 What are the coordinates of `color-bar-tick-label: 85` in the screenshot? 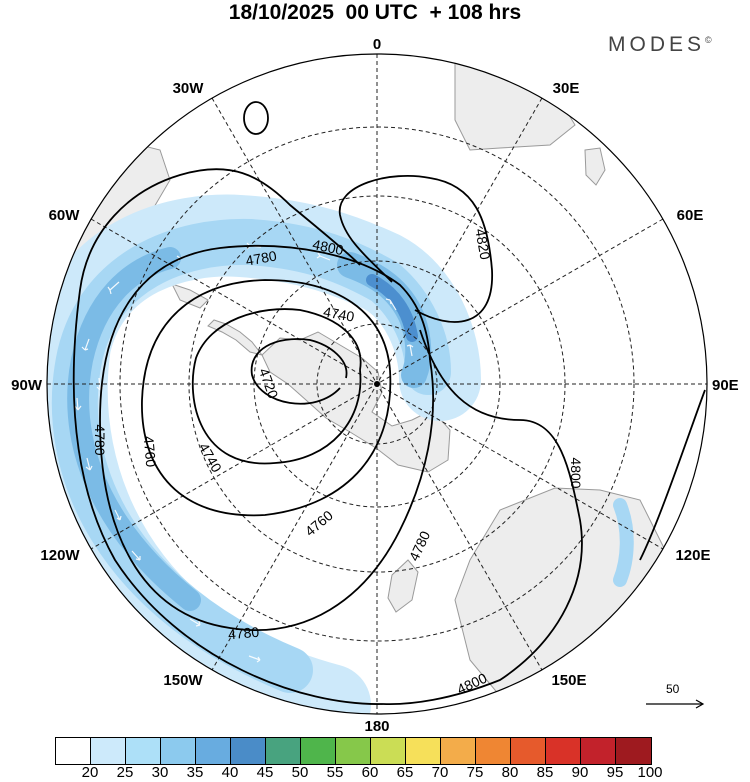 It's located at (545, 772).